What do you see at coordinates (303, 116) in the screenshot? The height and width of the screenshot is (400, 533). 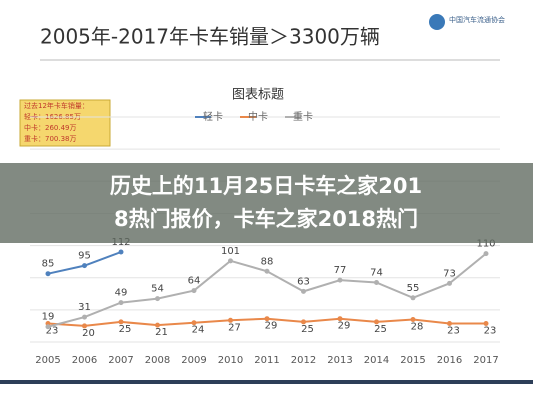 I see `legend-label: 重卡` at bounding box center [303, 116].